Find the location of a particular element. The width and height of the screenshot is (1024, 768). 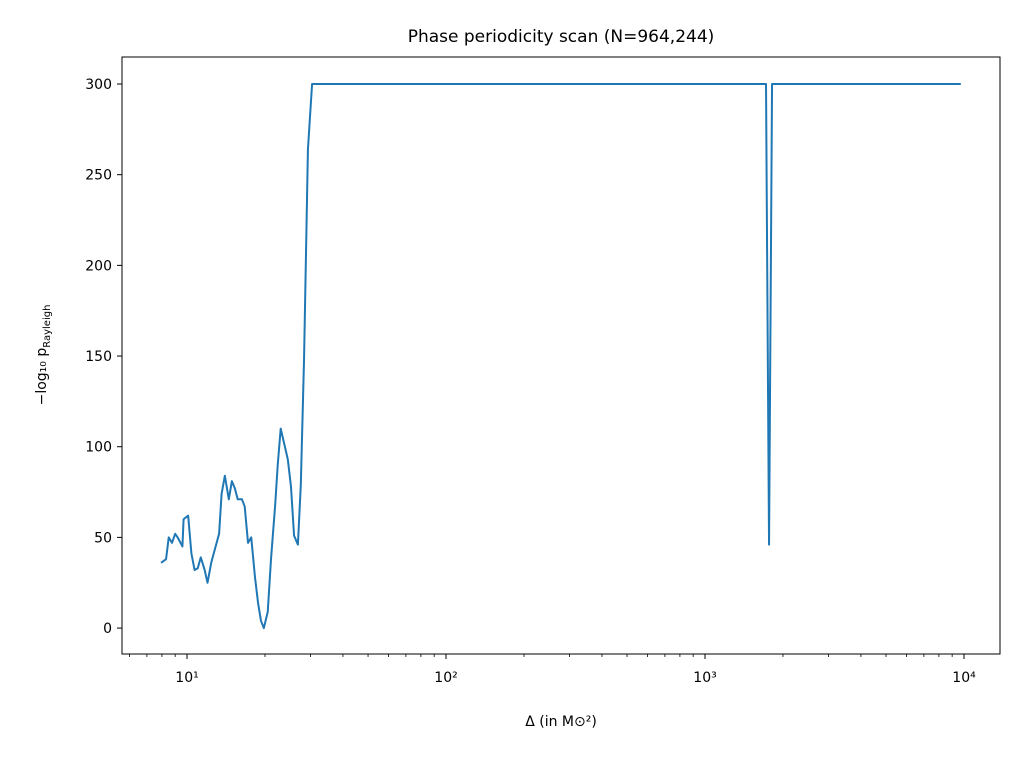

y-tick-label: 250 is located at coordinates (98, 176).